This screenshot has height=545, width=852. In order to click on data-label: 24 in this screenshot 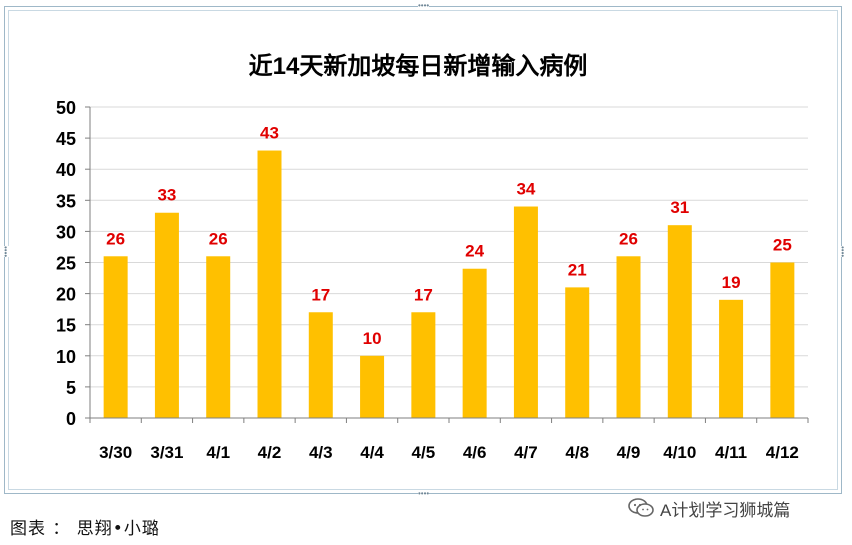, I will do `click(474, 251)`.